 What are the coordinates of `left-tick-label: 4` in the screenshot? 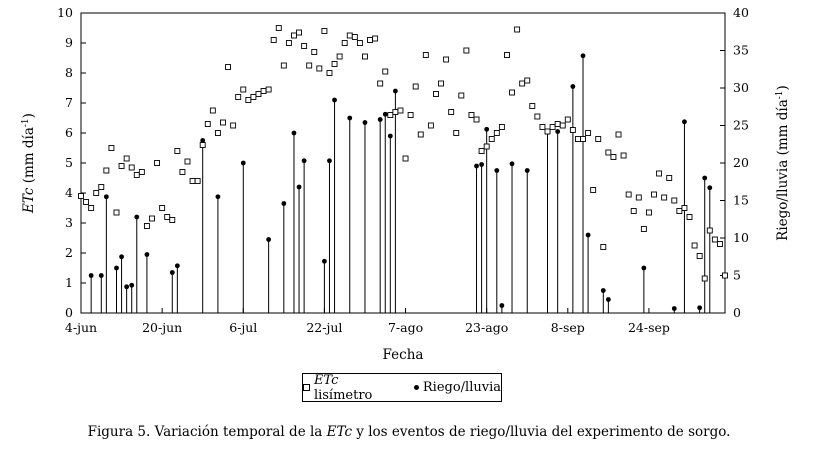 It's located at (69, 192).